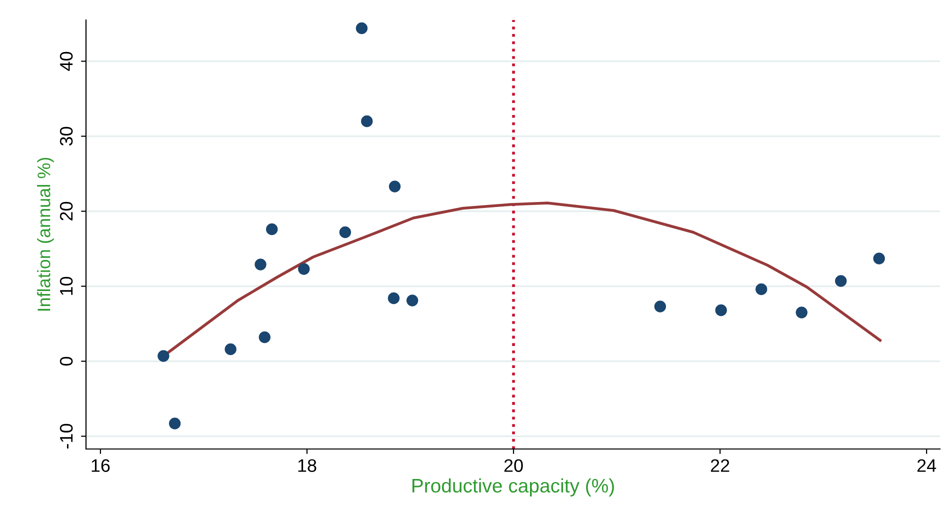 This screenshot has height=509, width=943. I want to click on x-tick-label: 24, so click(926, 465).